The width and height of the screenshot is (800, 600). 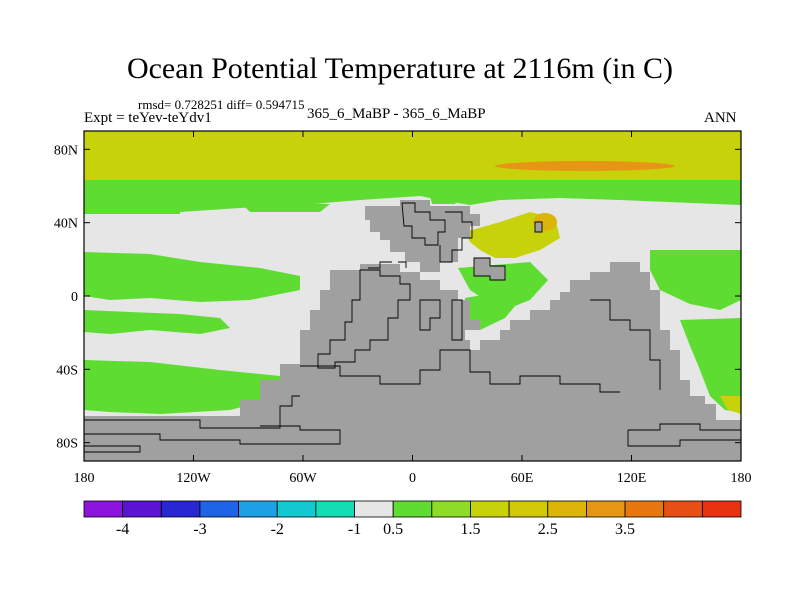 I want to click on colorbar-label: -4, so click(x=122, y=529).